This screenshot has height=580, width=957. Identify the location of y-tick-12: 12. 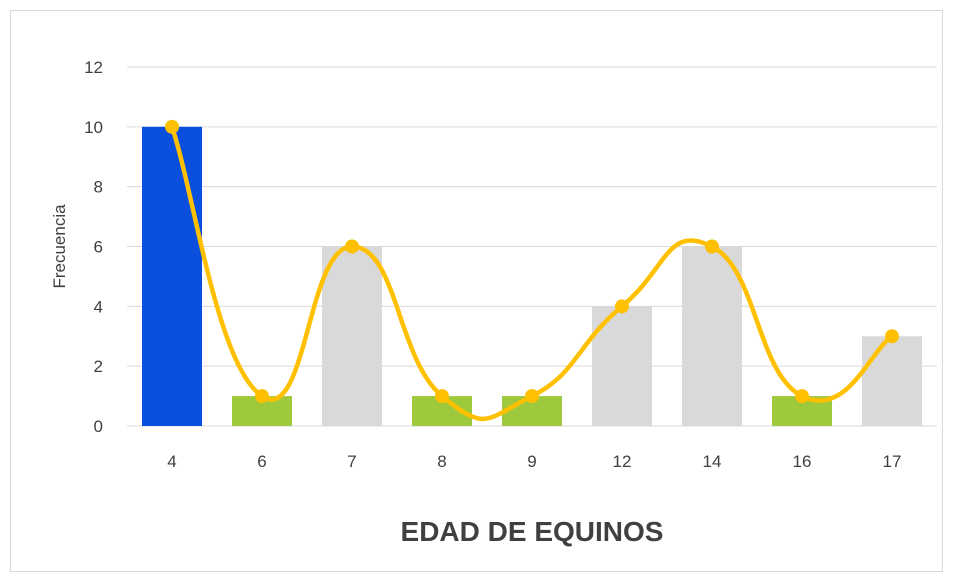
(93, 67).